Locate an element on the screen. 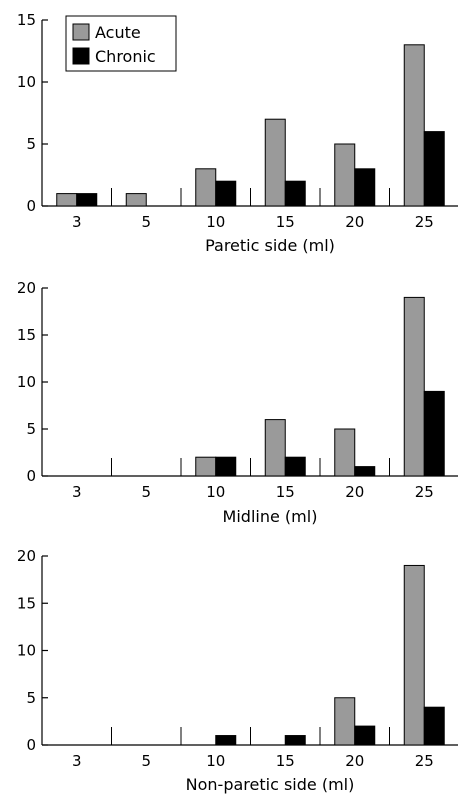  legend-label-chronic: Chronic is located at coordinates (125, 56).